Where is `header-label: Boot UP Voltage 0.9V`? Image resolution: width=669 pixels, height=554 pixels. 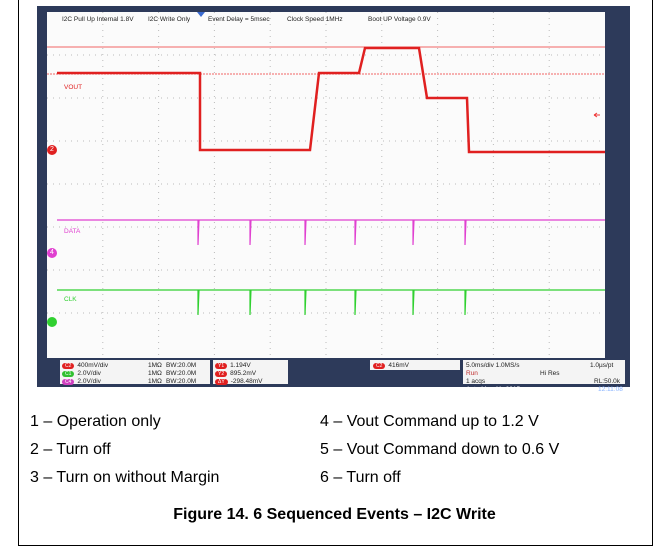
header-label: Boot UP Voltage 0.9V is located at coordinates (399, 19).